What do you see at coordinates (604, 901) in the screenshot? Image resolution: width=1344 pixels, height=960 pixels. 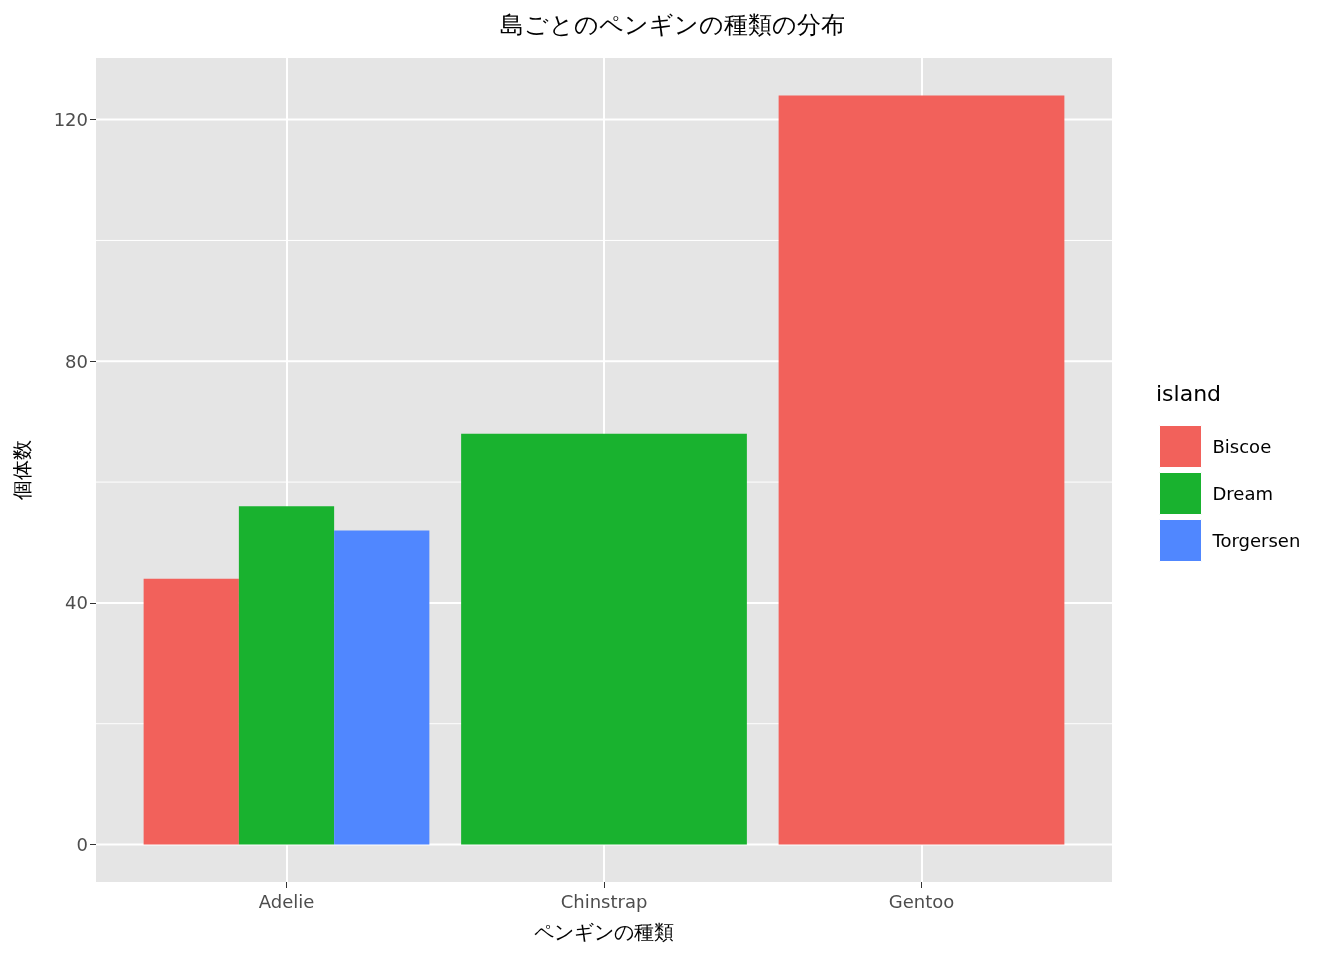 I see `x-tick-label: Chinstrap` at bounding box center [604, 901].